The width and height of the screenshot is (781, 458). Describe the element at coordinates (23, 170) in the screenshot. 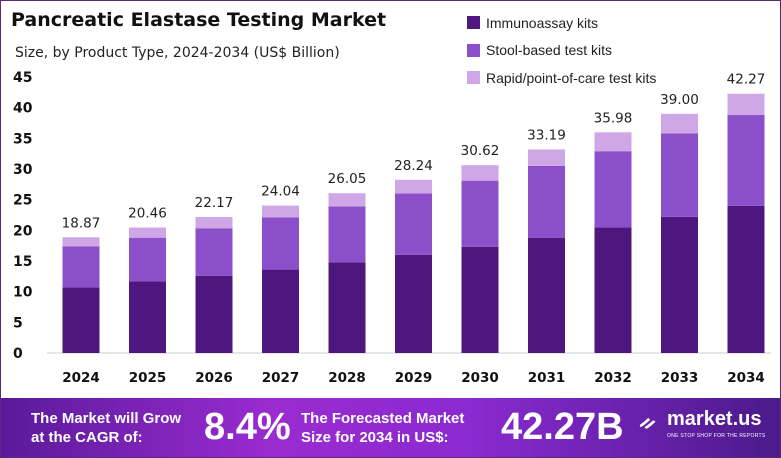

I see `y-tick-label: 30` at that location.